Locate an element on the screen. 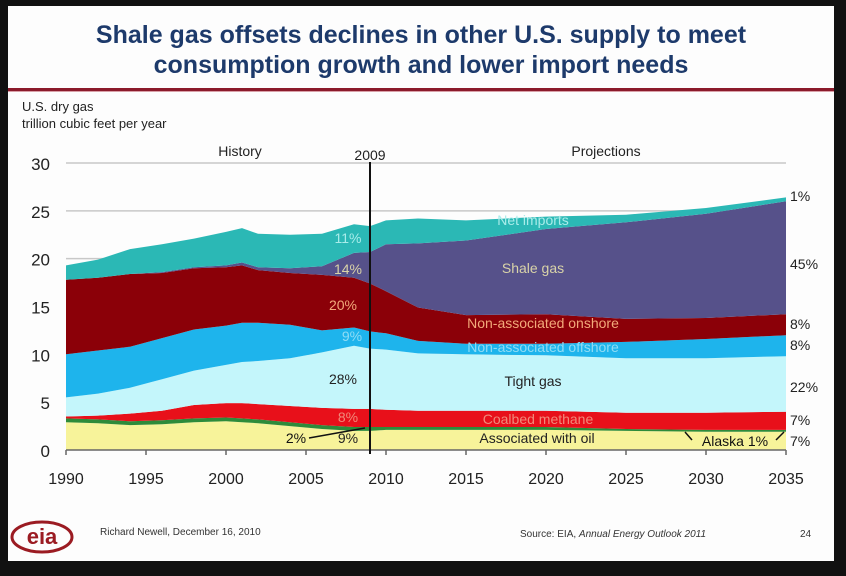 The height and width of the screenshot is (576, 846). share-2009-net-imports: 11% is located at coordinates (348, 238).